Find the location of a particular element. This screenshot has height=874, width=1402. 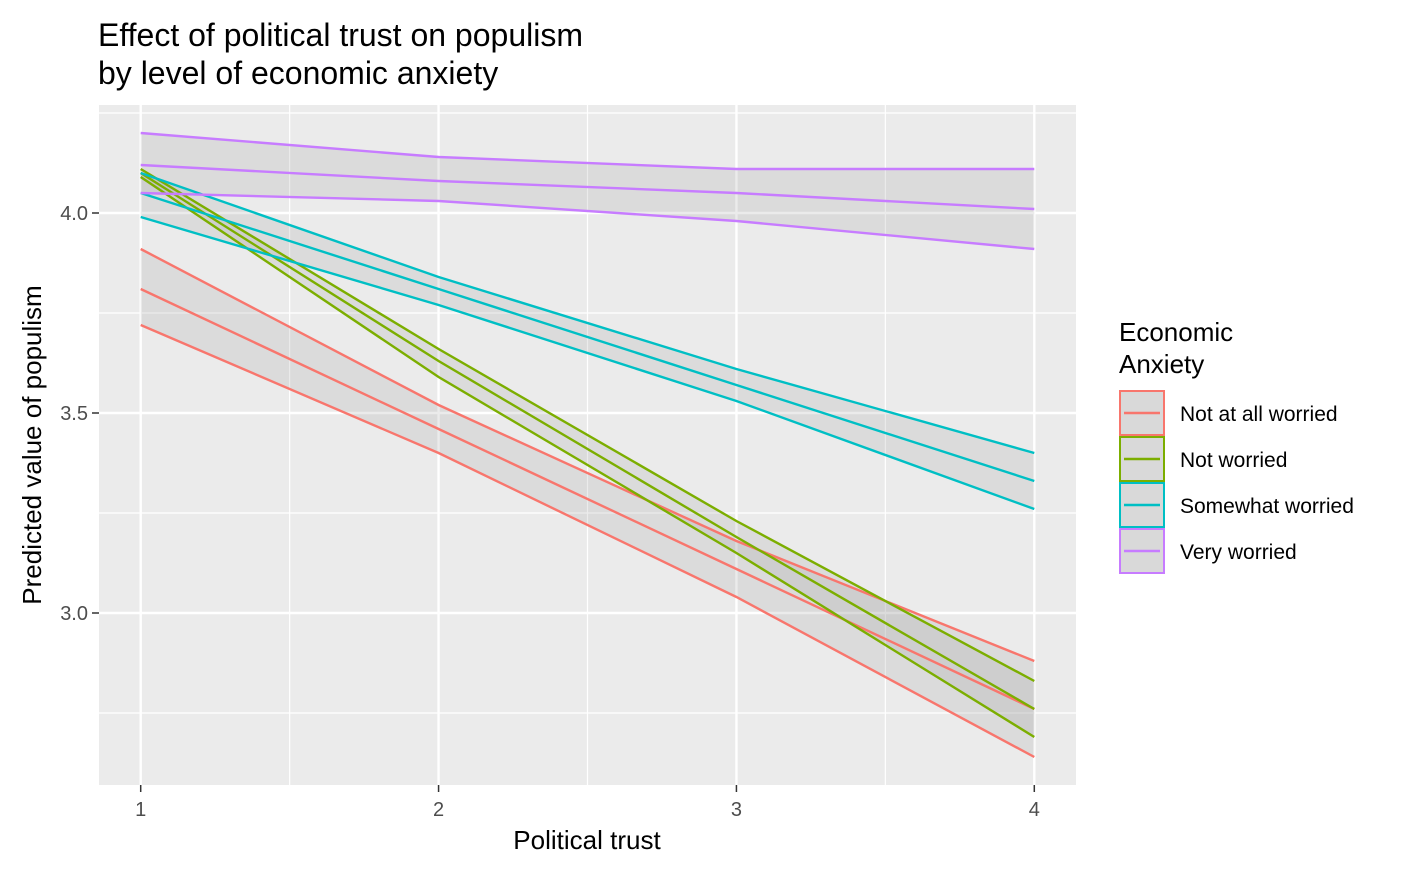

upper-bound-line-very-worried is located at coordinates (587, 151).